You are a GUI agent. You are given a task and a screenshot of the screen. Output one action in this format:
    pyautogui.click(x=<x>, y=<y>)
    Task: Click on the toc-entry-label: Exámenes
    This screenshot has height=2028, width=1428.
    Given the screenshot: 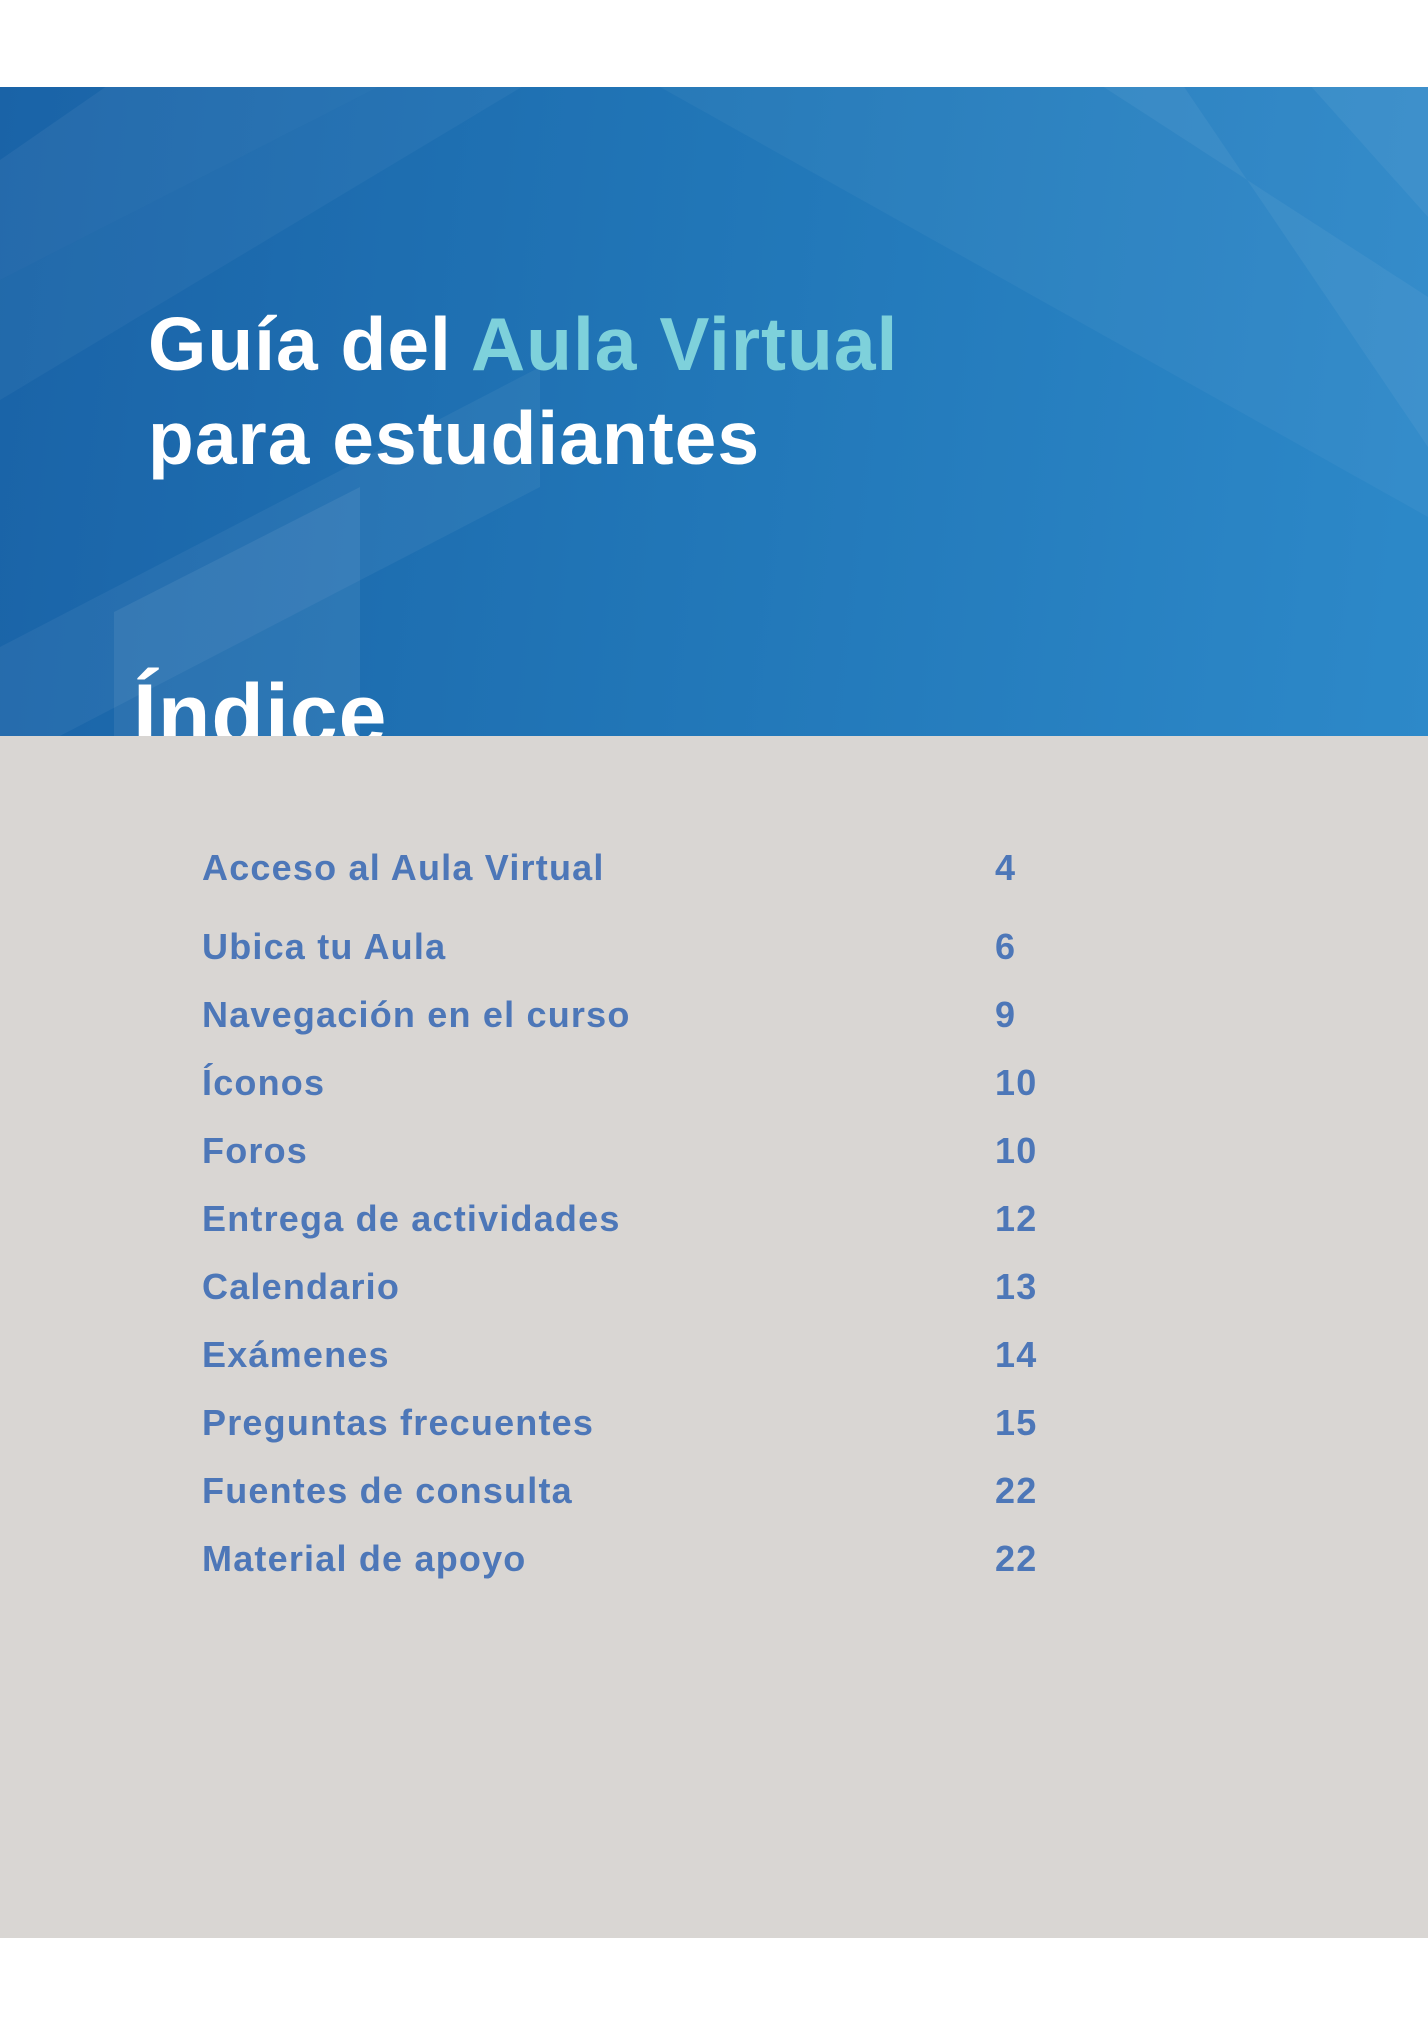 What is the action you would take?
    pyautogui.click(x=296, y=1354)
    